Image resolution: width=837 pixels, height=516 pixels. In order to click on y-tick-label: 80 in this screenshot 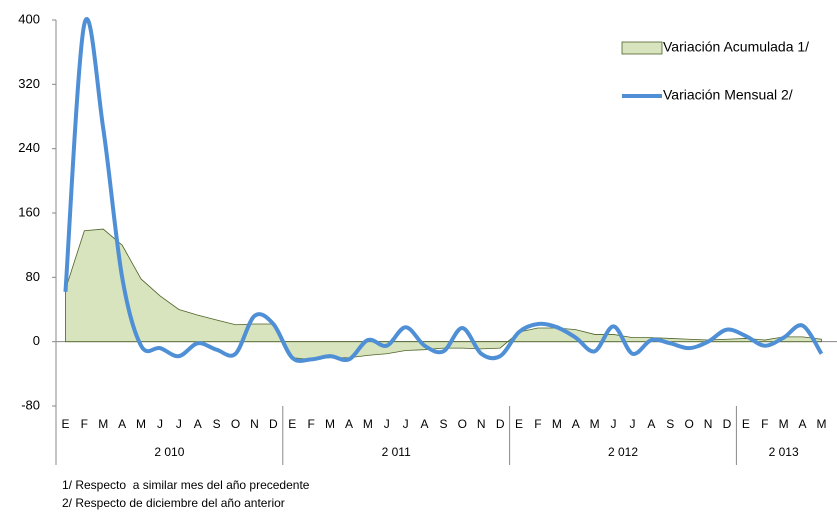, I will do `click(33, 276)`.